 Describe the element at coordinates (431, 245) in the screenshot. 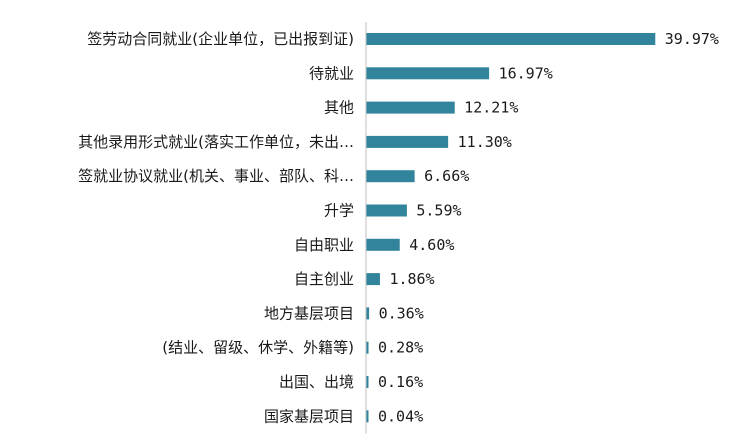

I see `value-label: 4.60%` at that location.